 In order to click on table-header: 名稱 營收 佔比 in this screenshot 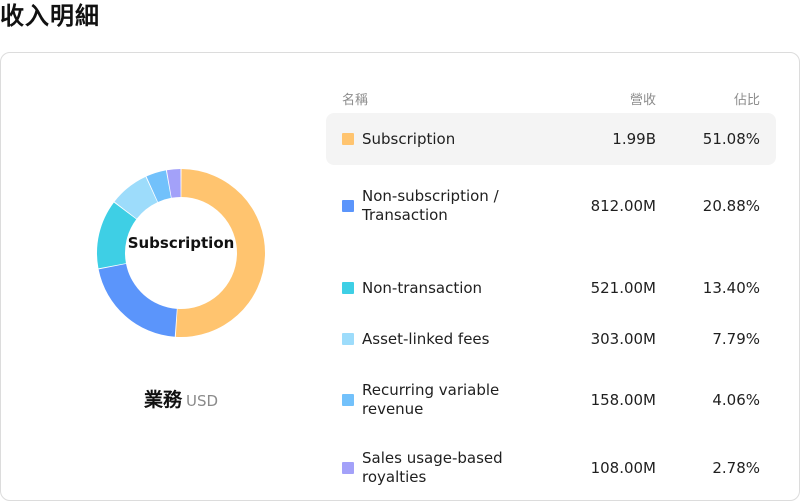, I will do `click(551, 97)`.